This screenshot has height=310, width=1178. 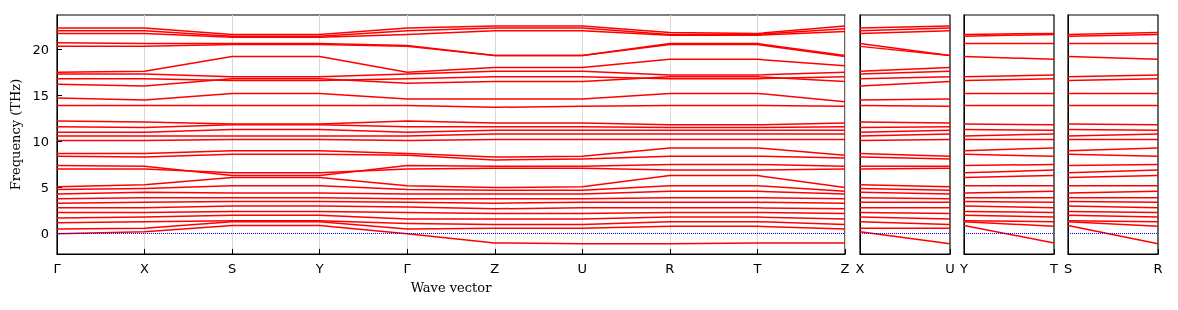 I want to click on y-tick-label: 5, so click(x=44, y=188).